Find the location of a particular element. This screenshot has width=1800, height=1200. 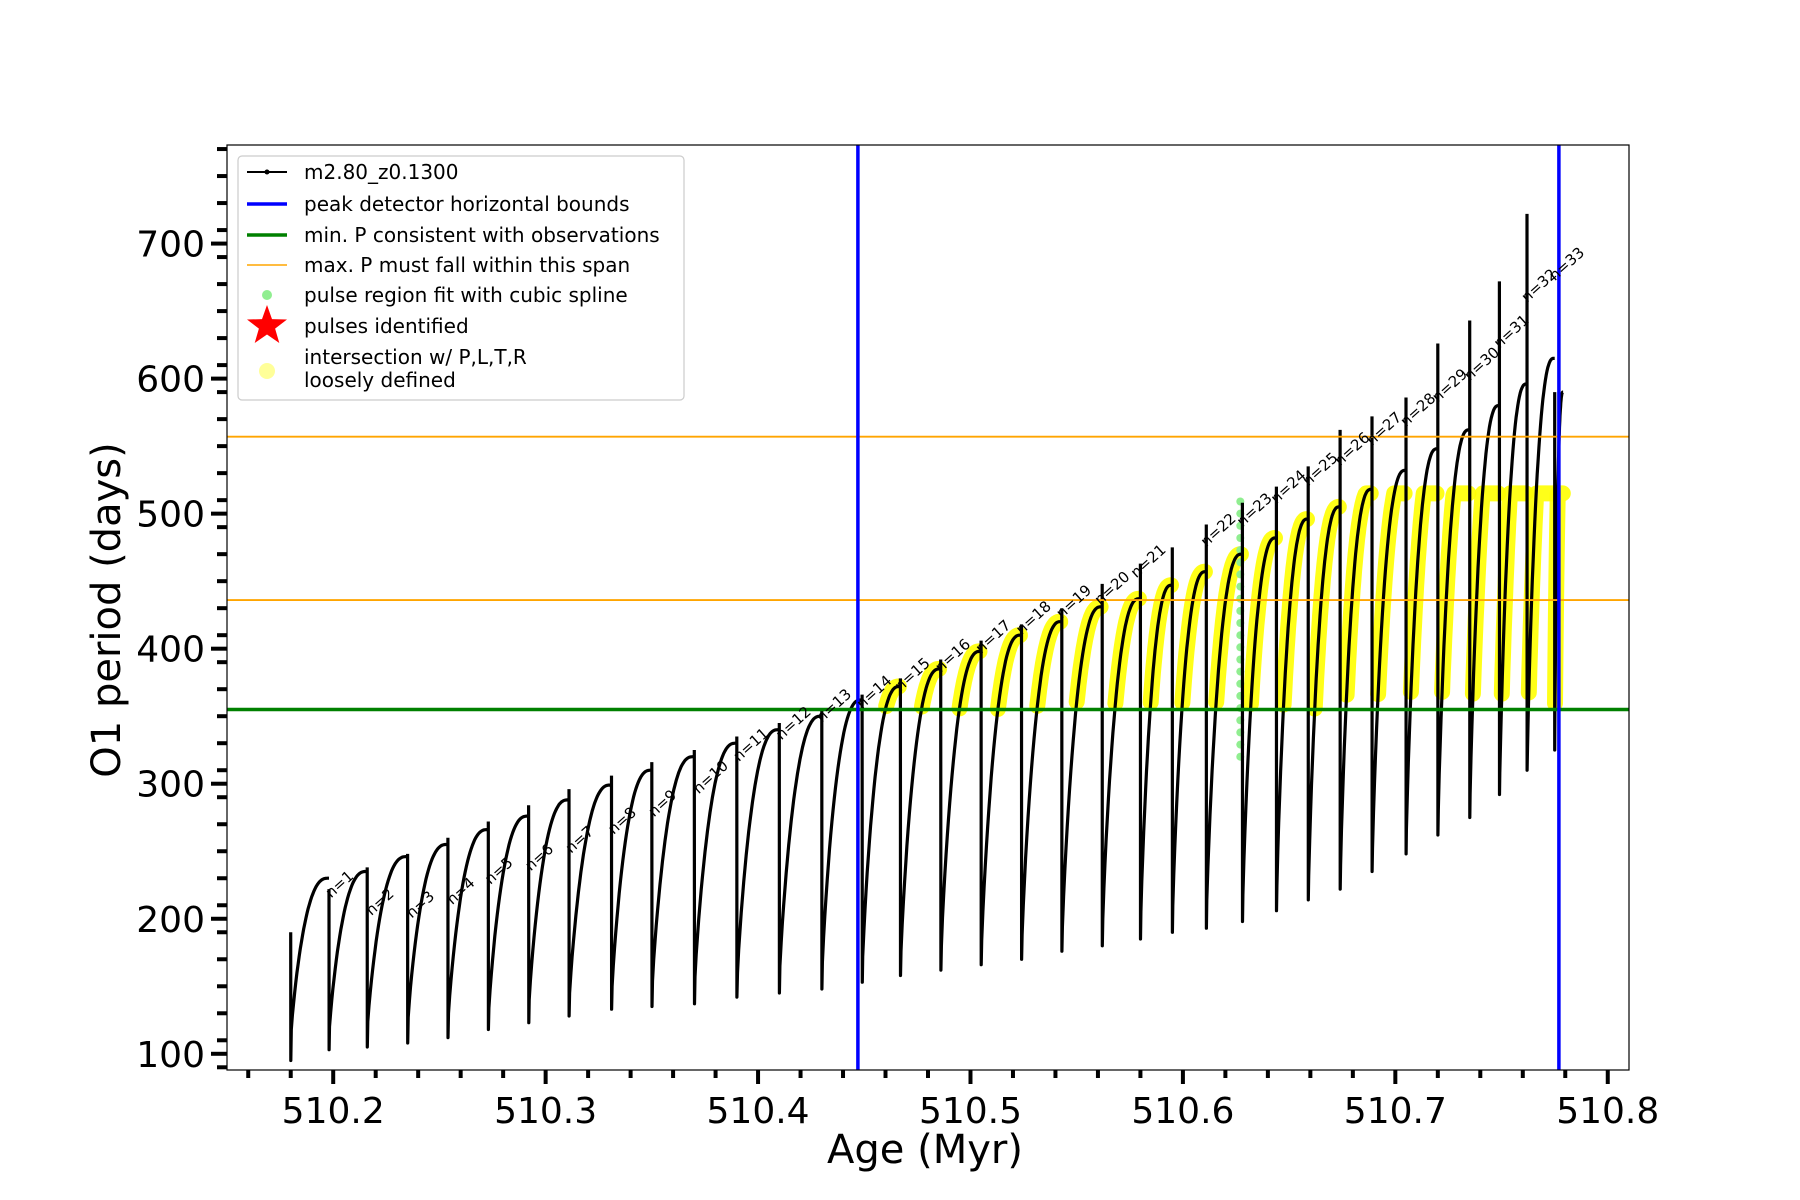

legend-label: m2.80_z0.1300 is located at coordinates (381, 172).